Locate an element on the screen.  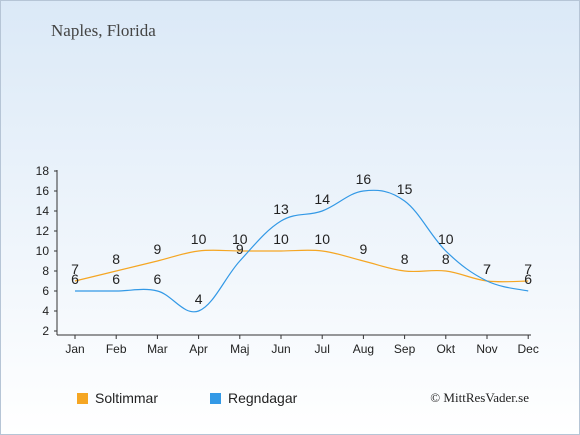
x-tick-label: Nov is located at coordinates (486, 349).